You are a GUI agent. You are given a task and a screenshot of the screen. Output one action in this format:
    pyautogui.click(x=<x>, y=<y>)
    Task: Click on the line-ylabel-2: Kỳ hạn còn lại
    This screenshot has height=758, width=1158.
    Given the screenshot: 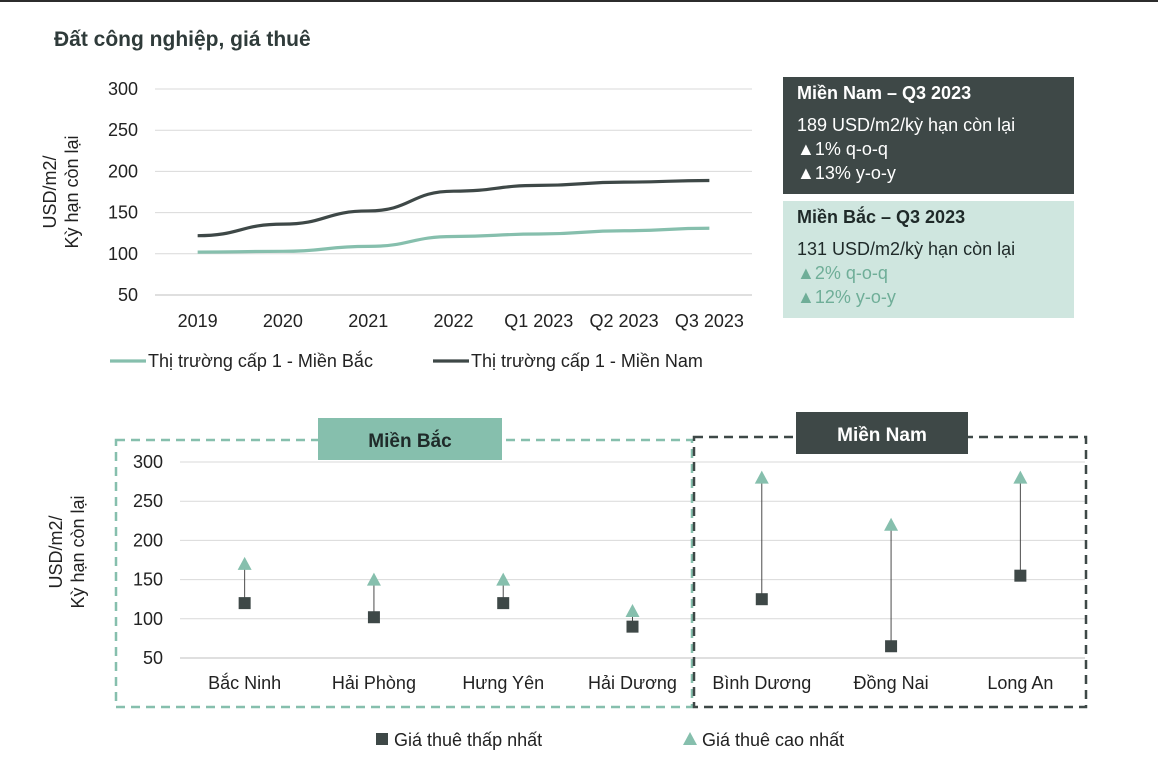 What is the action you would take?
    pyautogui.click(x=72, y=191)
    